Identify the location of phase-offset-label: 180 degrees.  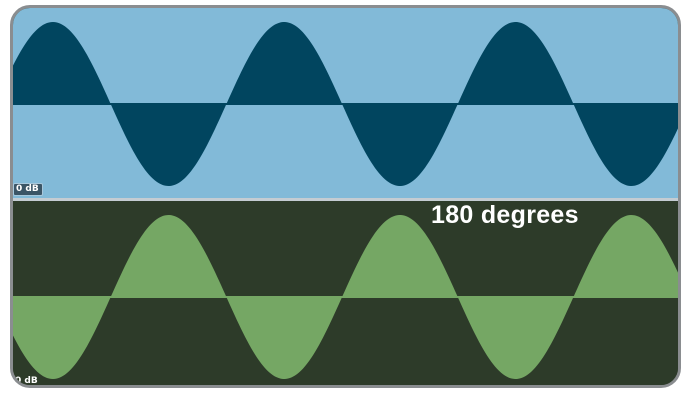
(505, 215).